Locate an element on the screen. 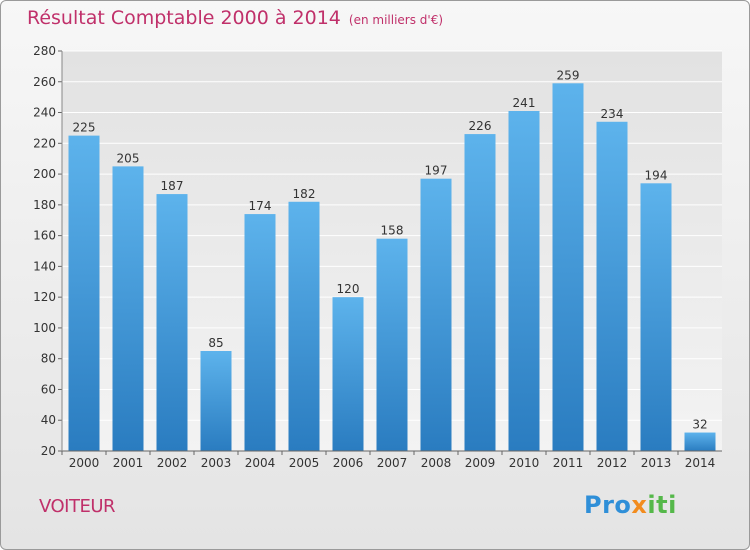 The width and height of the screenshot is (750, 550). y-tick-label: 200 is located at coordinates (44, 174).